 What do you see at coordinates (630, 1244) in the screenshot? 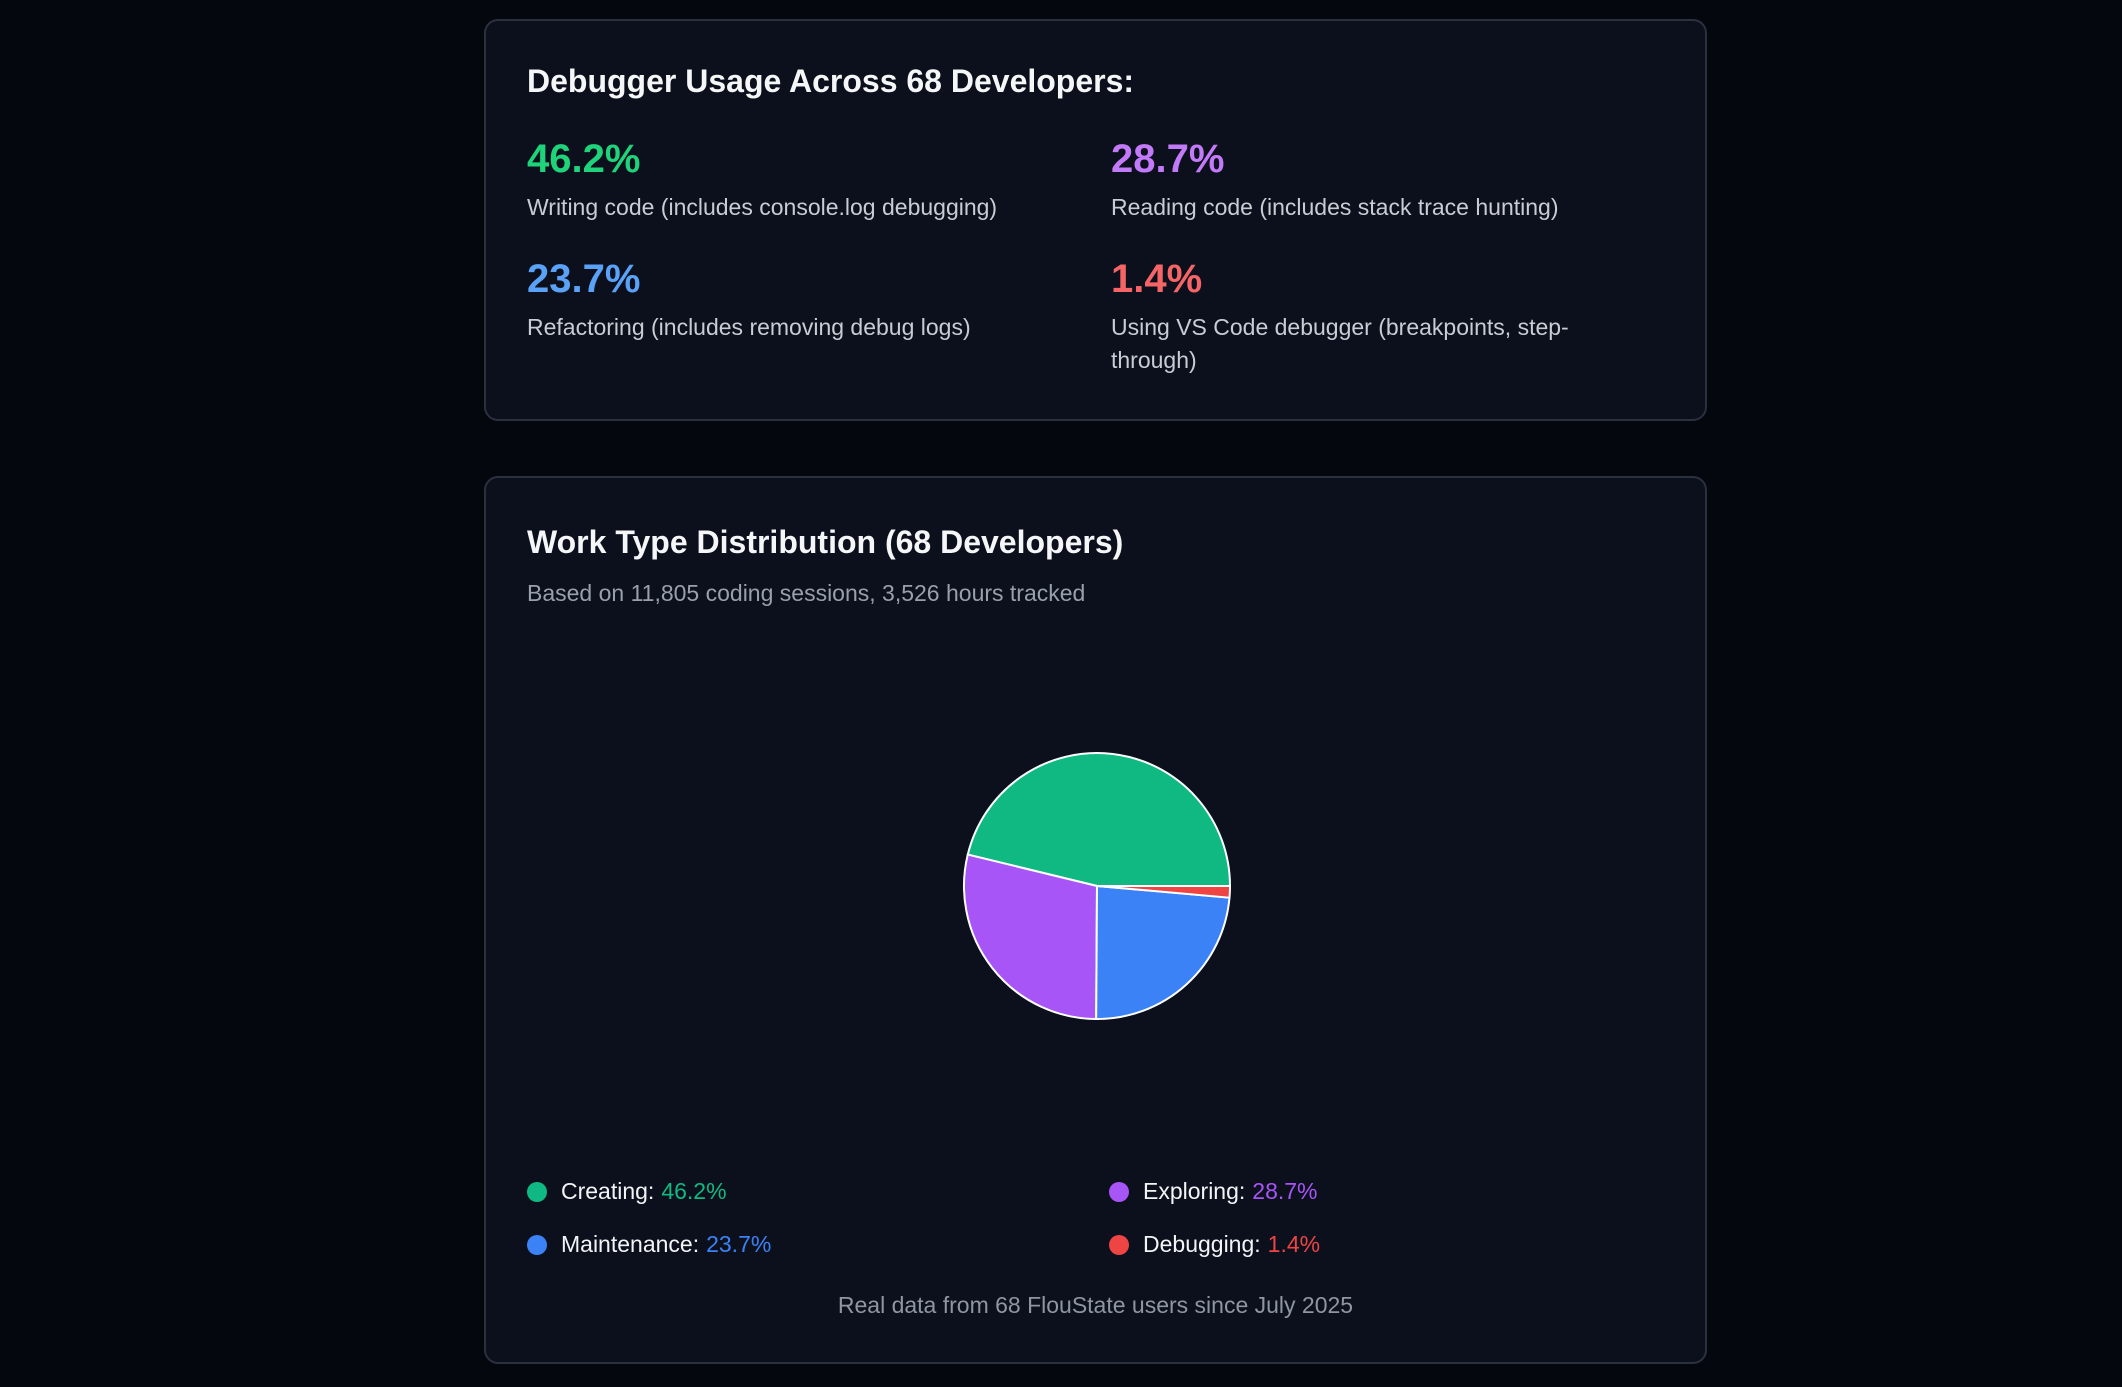
I see `legend-label: Maintenance:` at bounding box center [630, 1244].